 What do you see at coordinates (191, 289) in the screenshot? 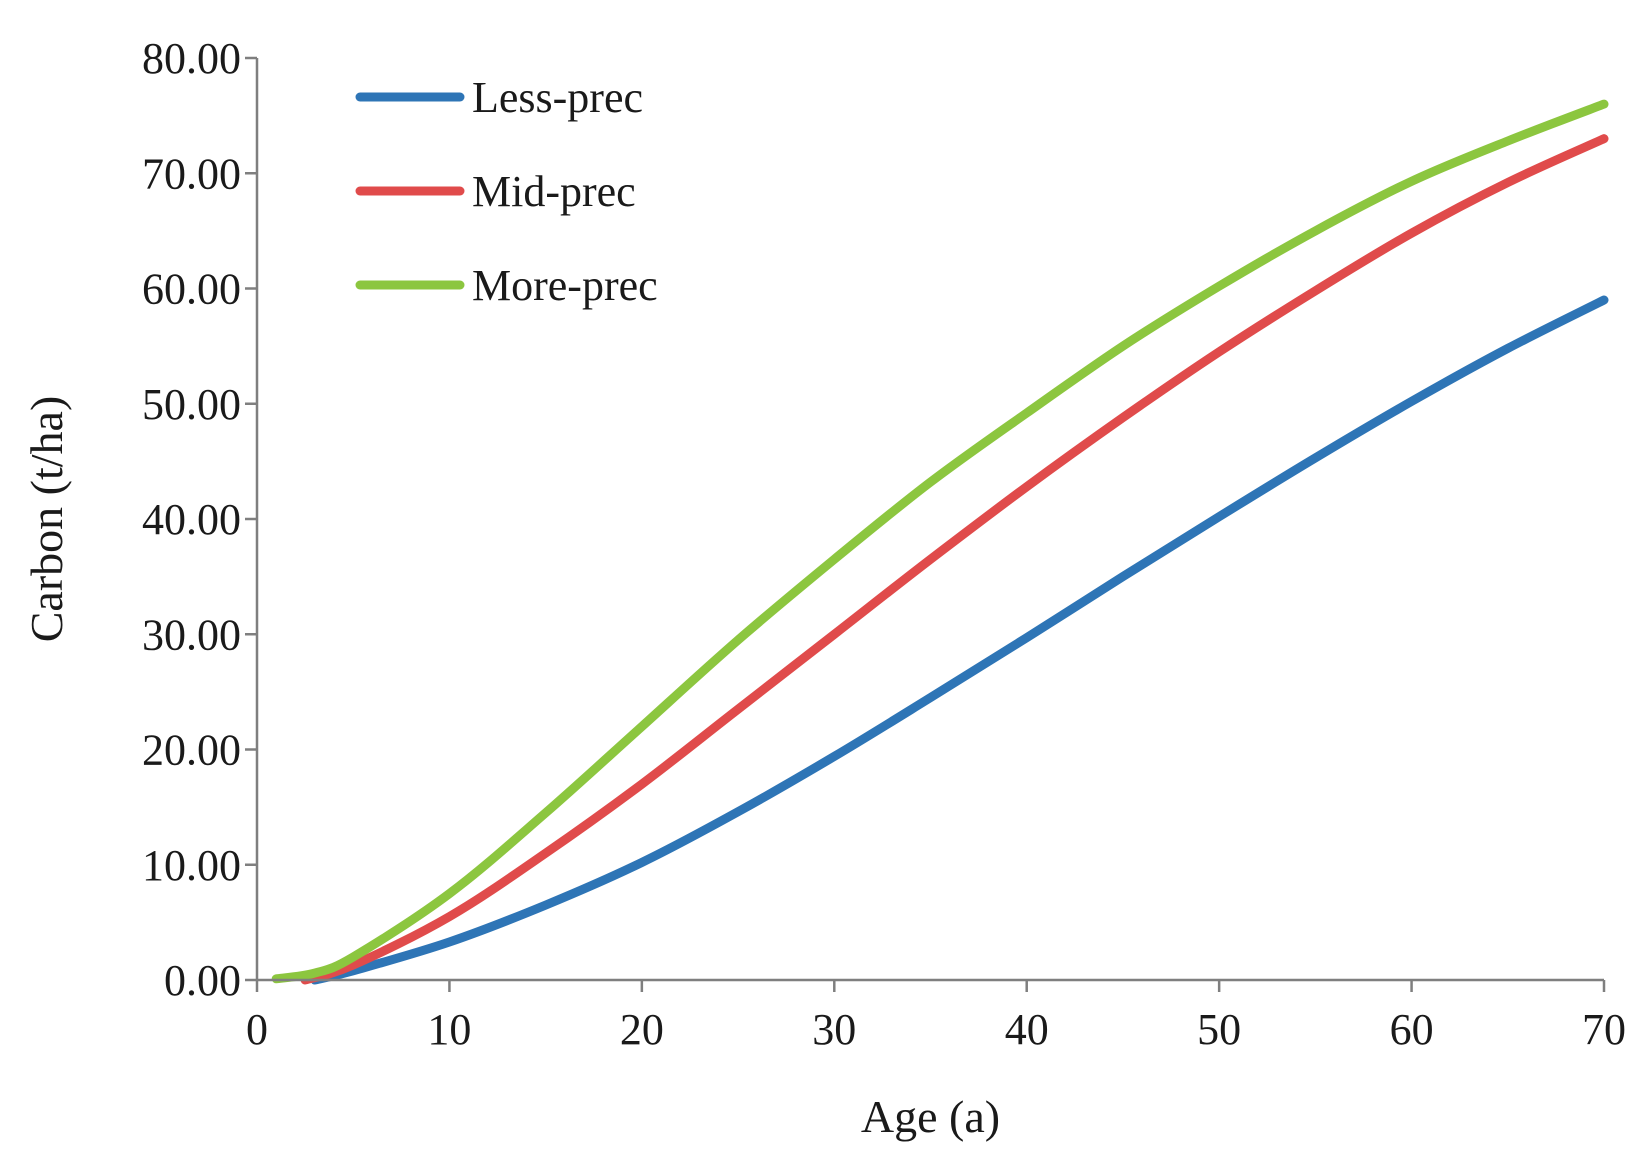
I see `y-tick-label: 60.00` at bounding box center [191, 289].